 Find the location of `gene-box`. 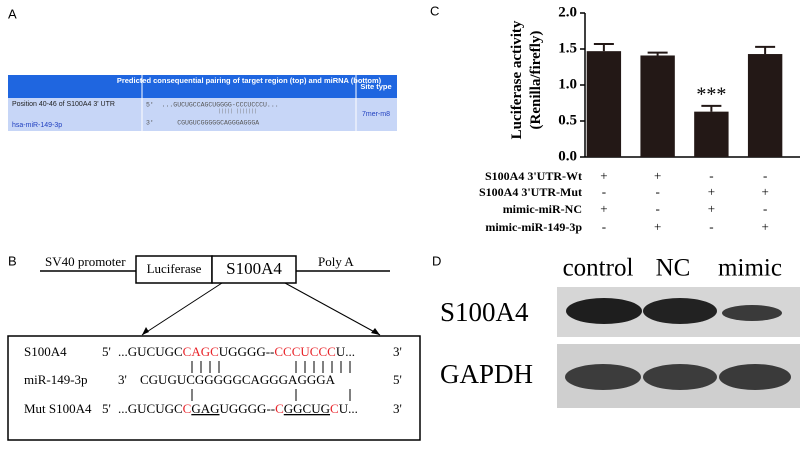

gene-box is located at coordinates (254, 269).